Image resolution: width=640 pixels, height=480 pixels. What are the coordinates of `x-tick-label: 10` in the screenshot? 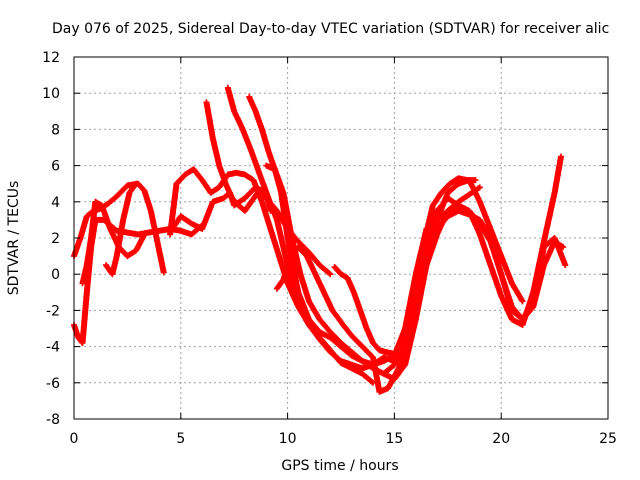 It's located at (288, 439).